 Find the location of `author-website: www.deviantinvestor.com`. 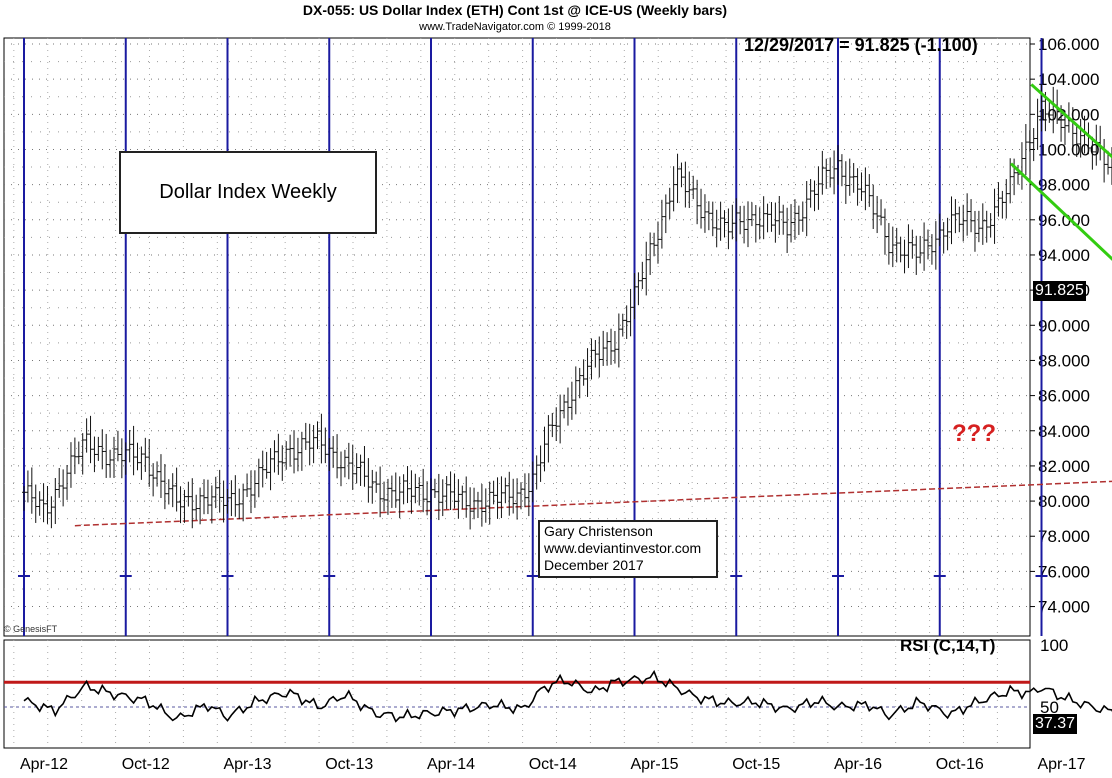

author-website: www.deviantinvestor.com is located at coordinates (623, 548).